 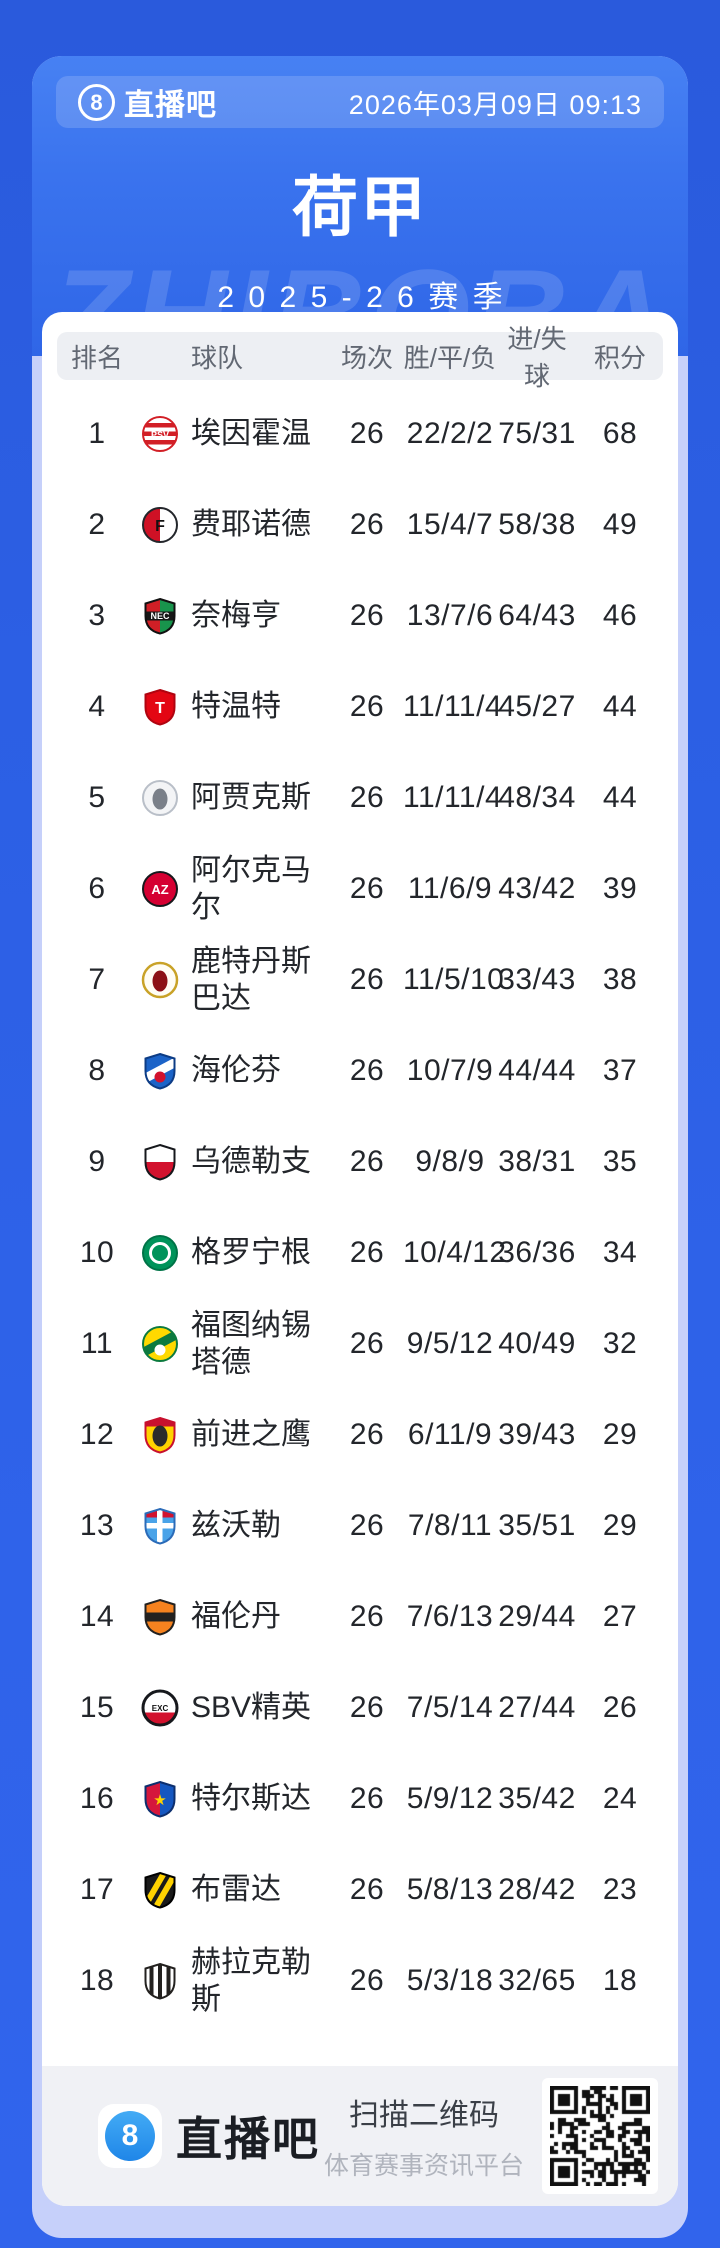 I want to click on table-row: 18 赫拉克勒斯 26 5/3/18 32/65 18, so click(x=360, y=1980).